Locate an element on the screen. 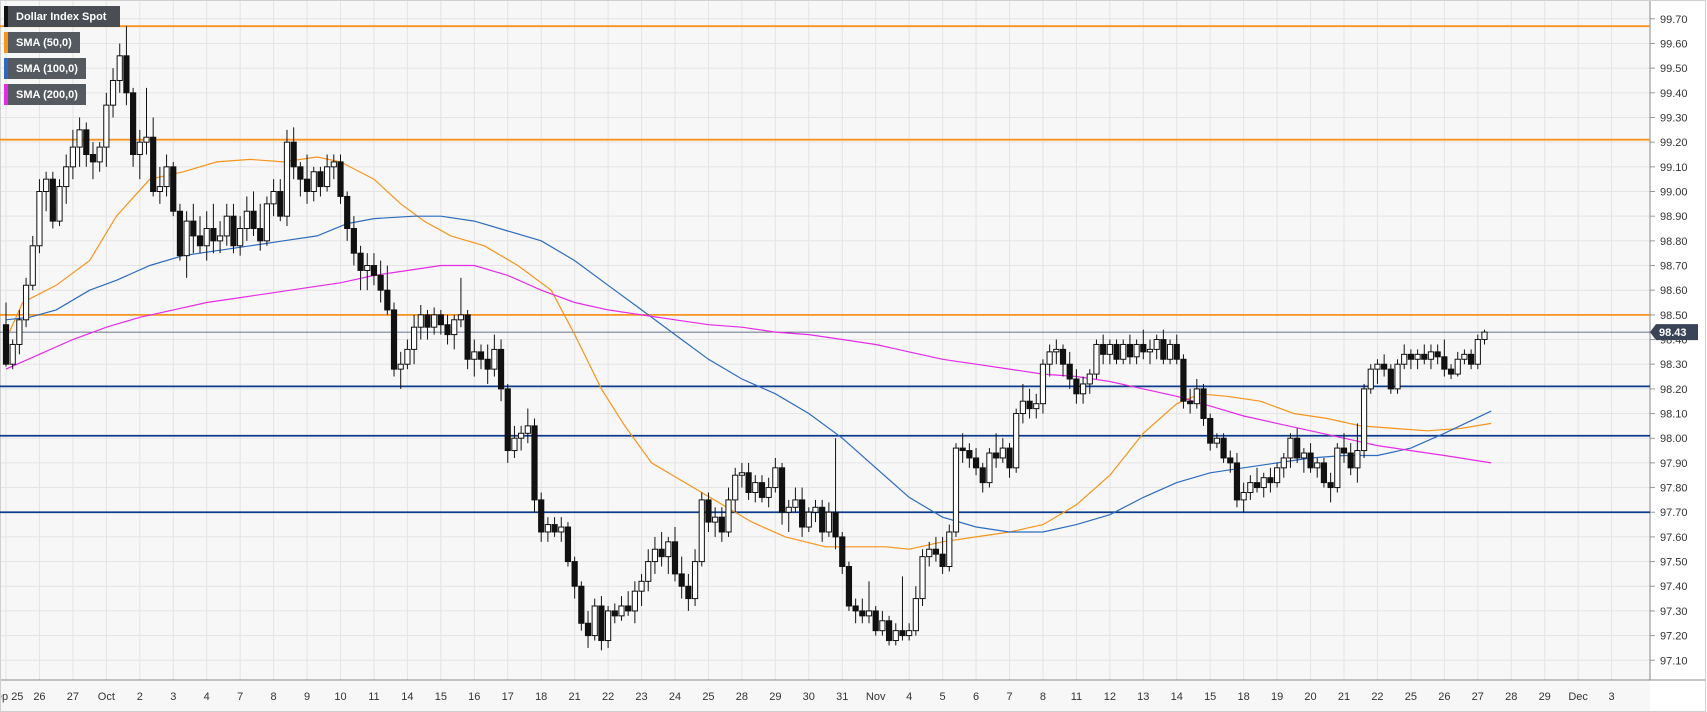 This screenshot has height=712, width=1707. y-tick-label: 97.70 is located at coordinates (1674, 513).